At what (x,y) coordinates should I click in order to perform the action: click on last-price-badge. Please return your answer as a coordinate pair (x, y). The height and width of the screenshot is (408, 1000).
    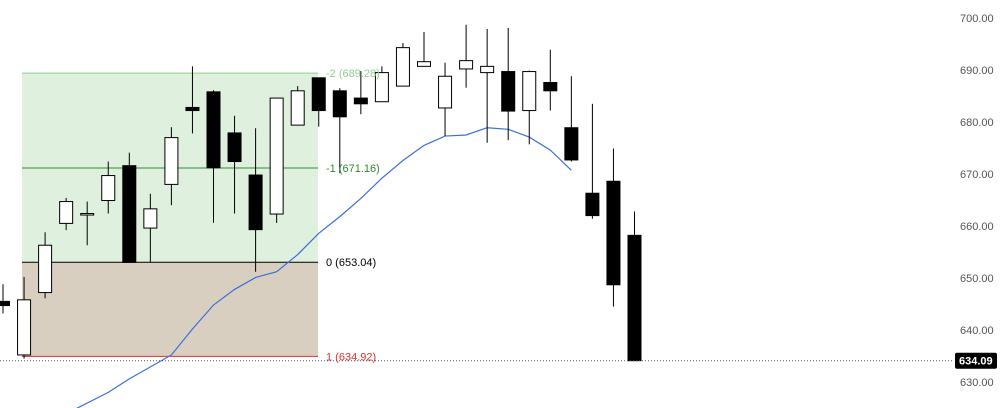
    Looking at the image, I should click on (976, 360).